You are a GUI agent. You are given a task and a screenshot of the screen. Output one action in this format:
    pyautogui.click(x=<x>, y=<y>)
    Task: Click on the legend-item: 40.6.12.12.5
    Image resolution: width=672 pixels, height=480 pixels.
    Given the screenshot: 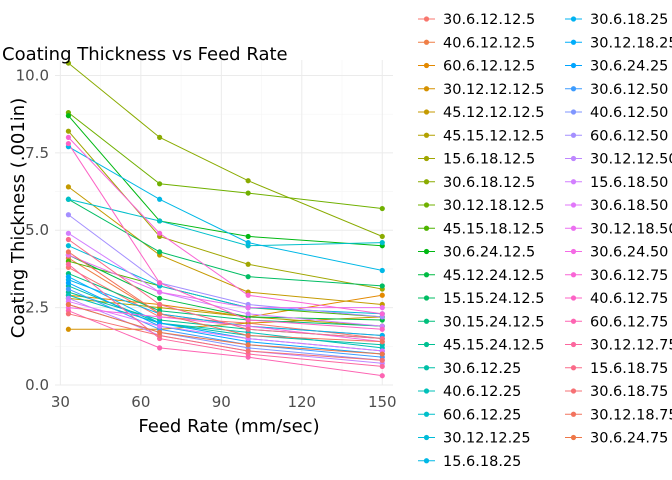 What is the action you would take?
    pyautogui.click(x=476, y=43)
    